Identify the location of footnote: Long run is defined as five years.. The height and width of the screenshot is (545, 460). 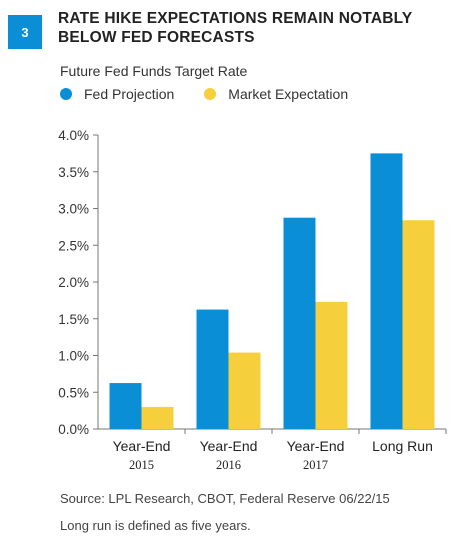
(155, 525).